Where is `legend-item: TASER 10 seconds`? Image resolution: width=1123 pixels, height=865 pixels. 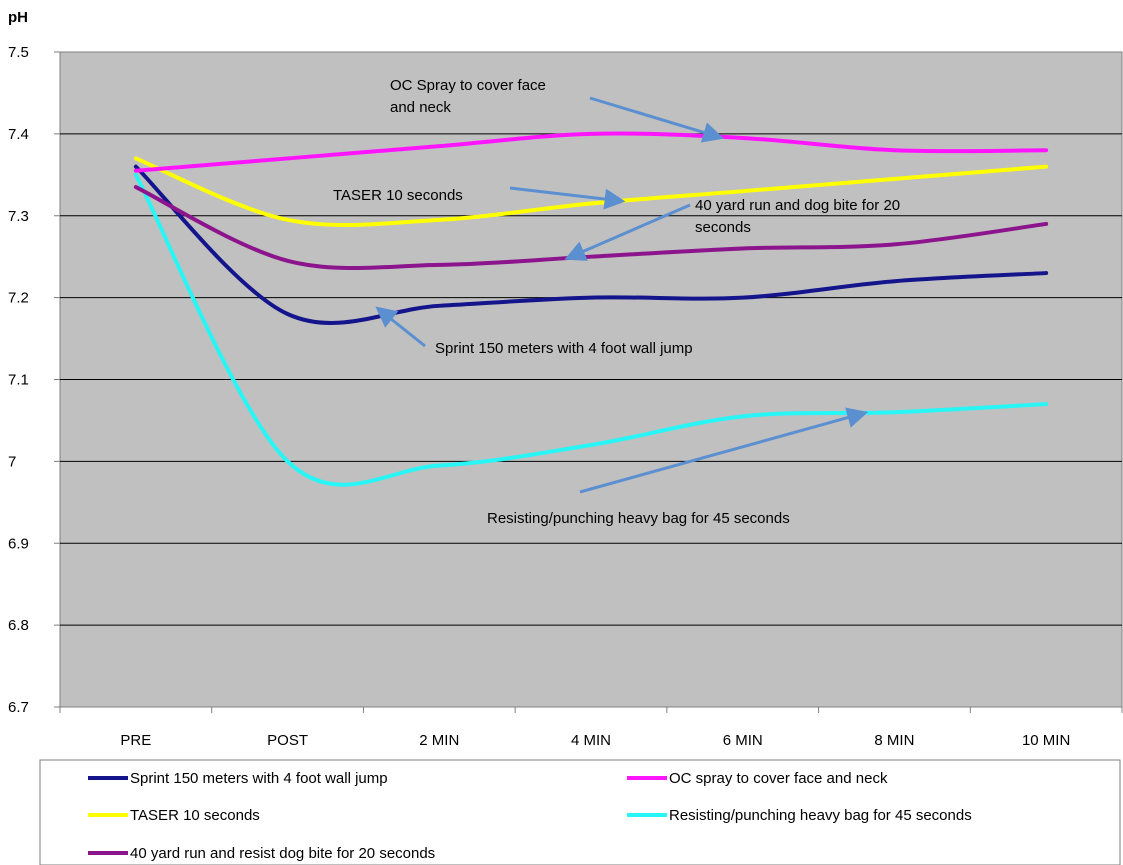 legend-item: TASER 10 seconds is located at coordinates (174, 815).